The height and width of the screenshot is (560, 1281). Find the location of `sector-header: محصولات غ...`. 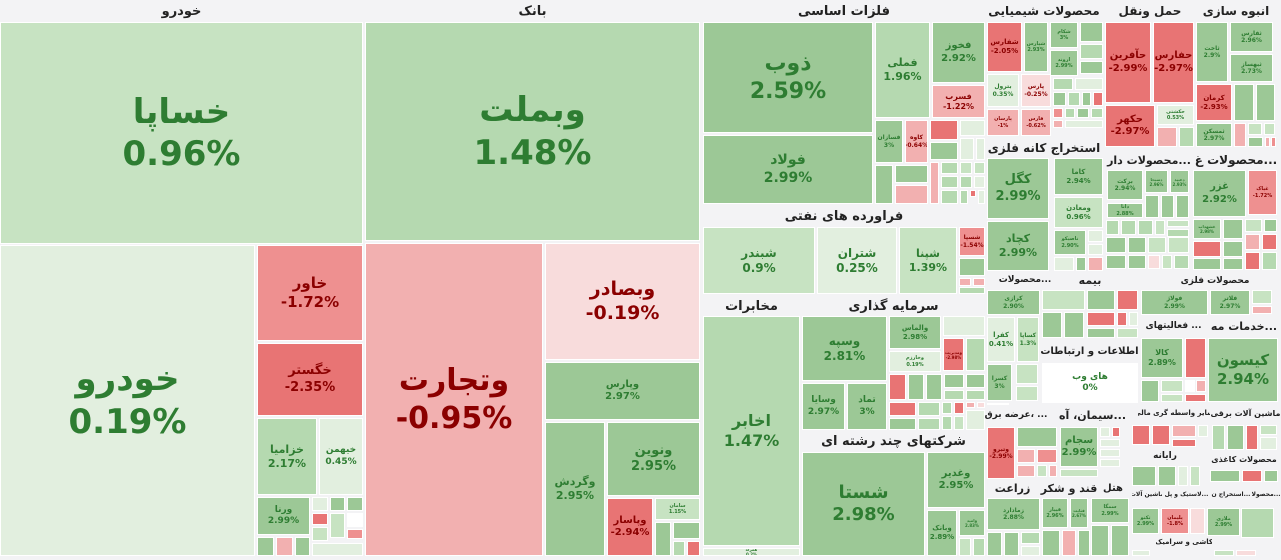

sector-header: محصولات غ... is located at coordinates (1236, 160).